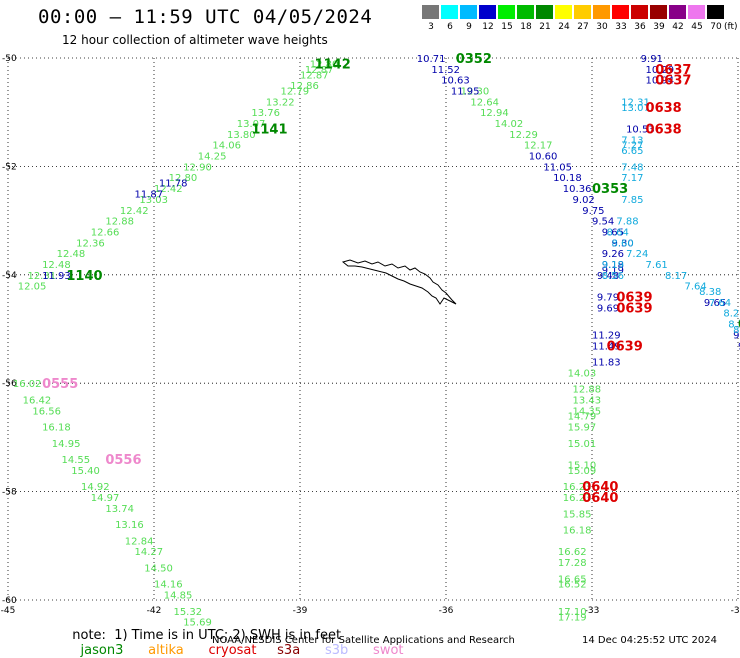 The width and height of the screenshot is (740, 658). I want to click on wave-height-value: 9.54, so click(603, 222).